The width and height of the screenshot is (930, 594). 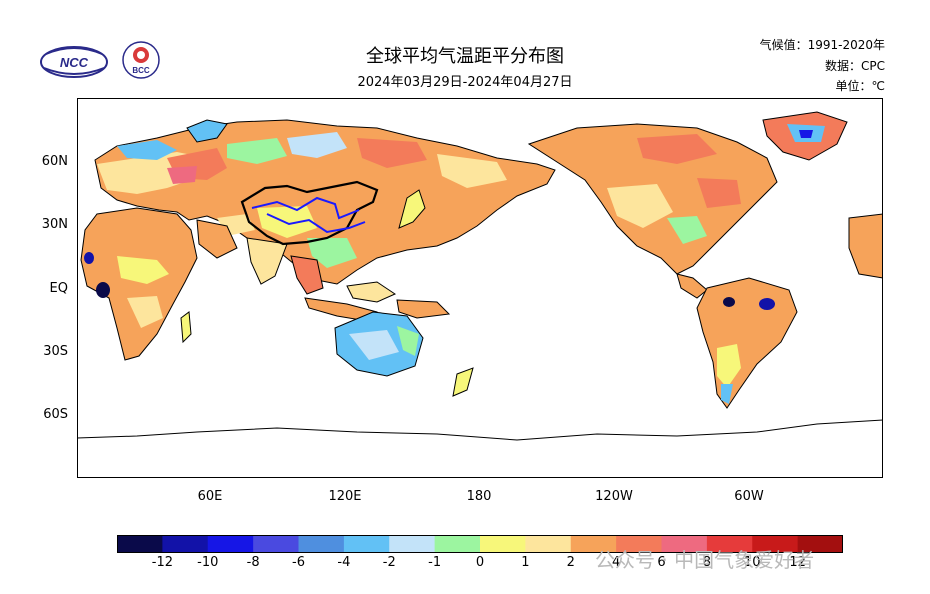 What do you see at coordinates (208, 562) in the screenshot?
I see `colorbar-label: -10` at bounding box center [208, 562].